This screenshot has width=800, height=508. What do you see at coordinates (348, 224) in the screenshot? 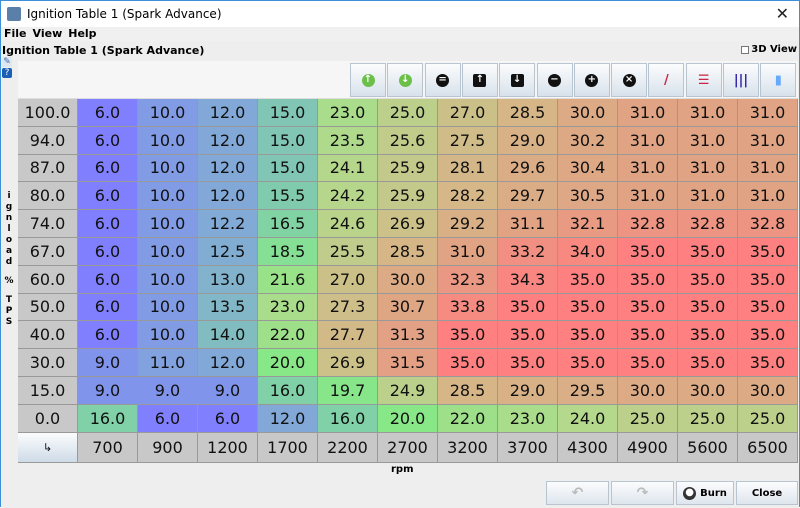
I see `table-cell: 24.6` at bounding box center [348, 224].